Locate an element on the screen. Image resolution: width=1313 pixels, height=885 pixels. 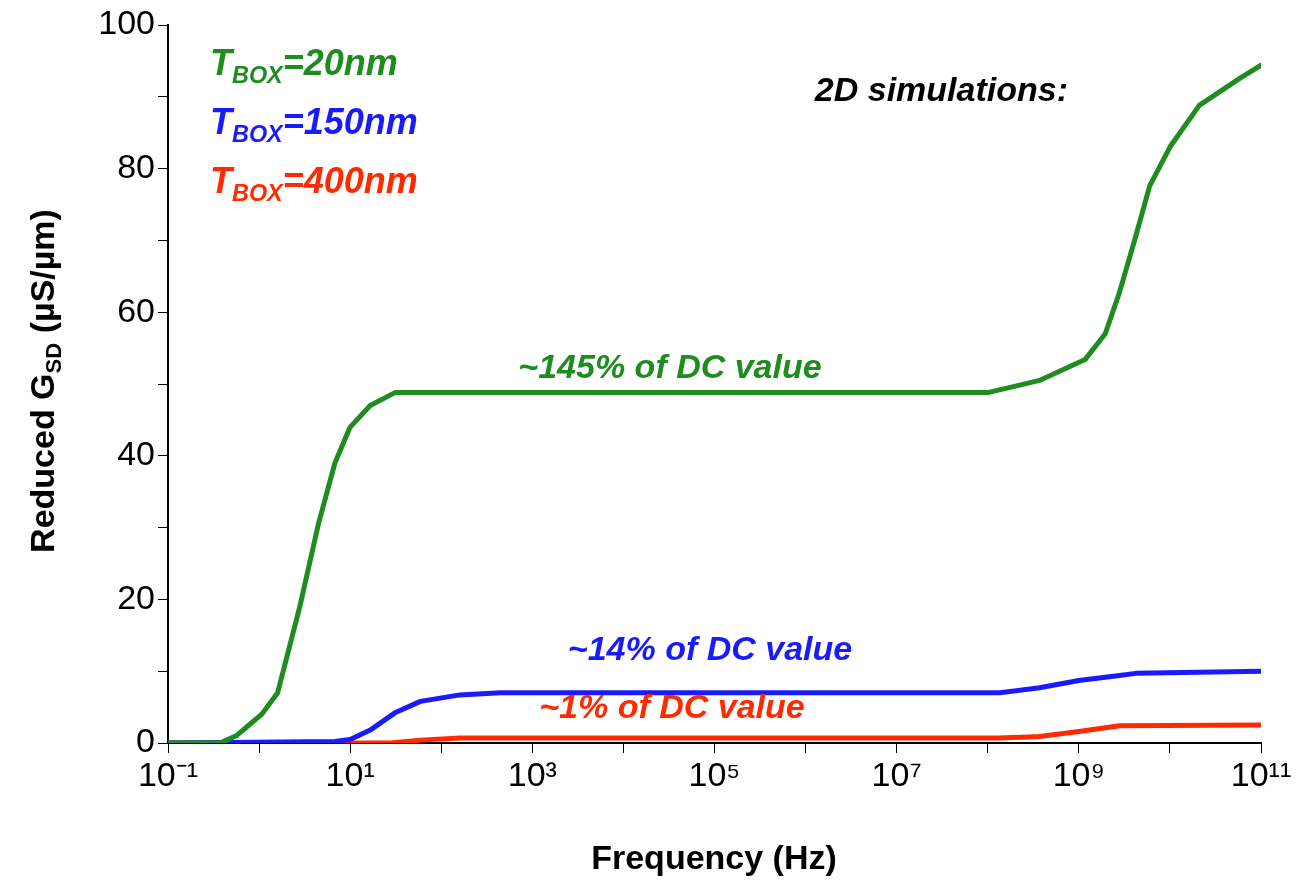
annotation: ~14% of DC value is located at coordinates (710, 648).